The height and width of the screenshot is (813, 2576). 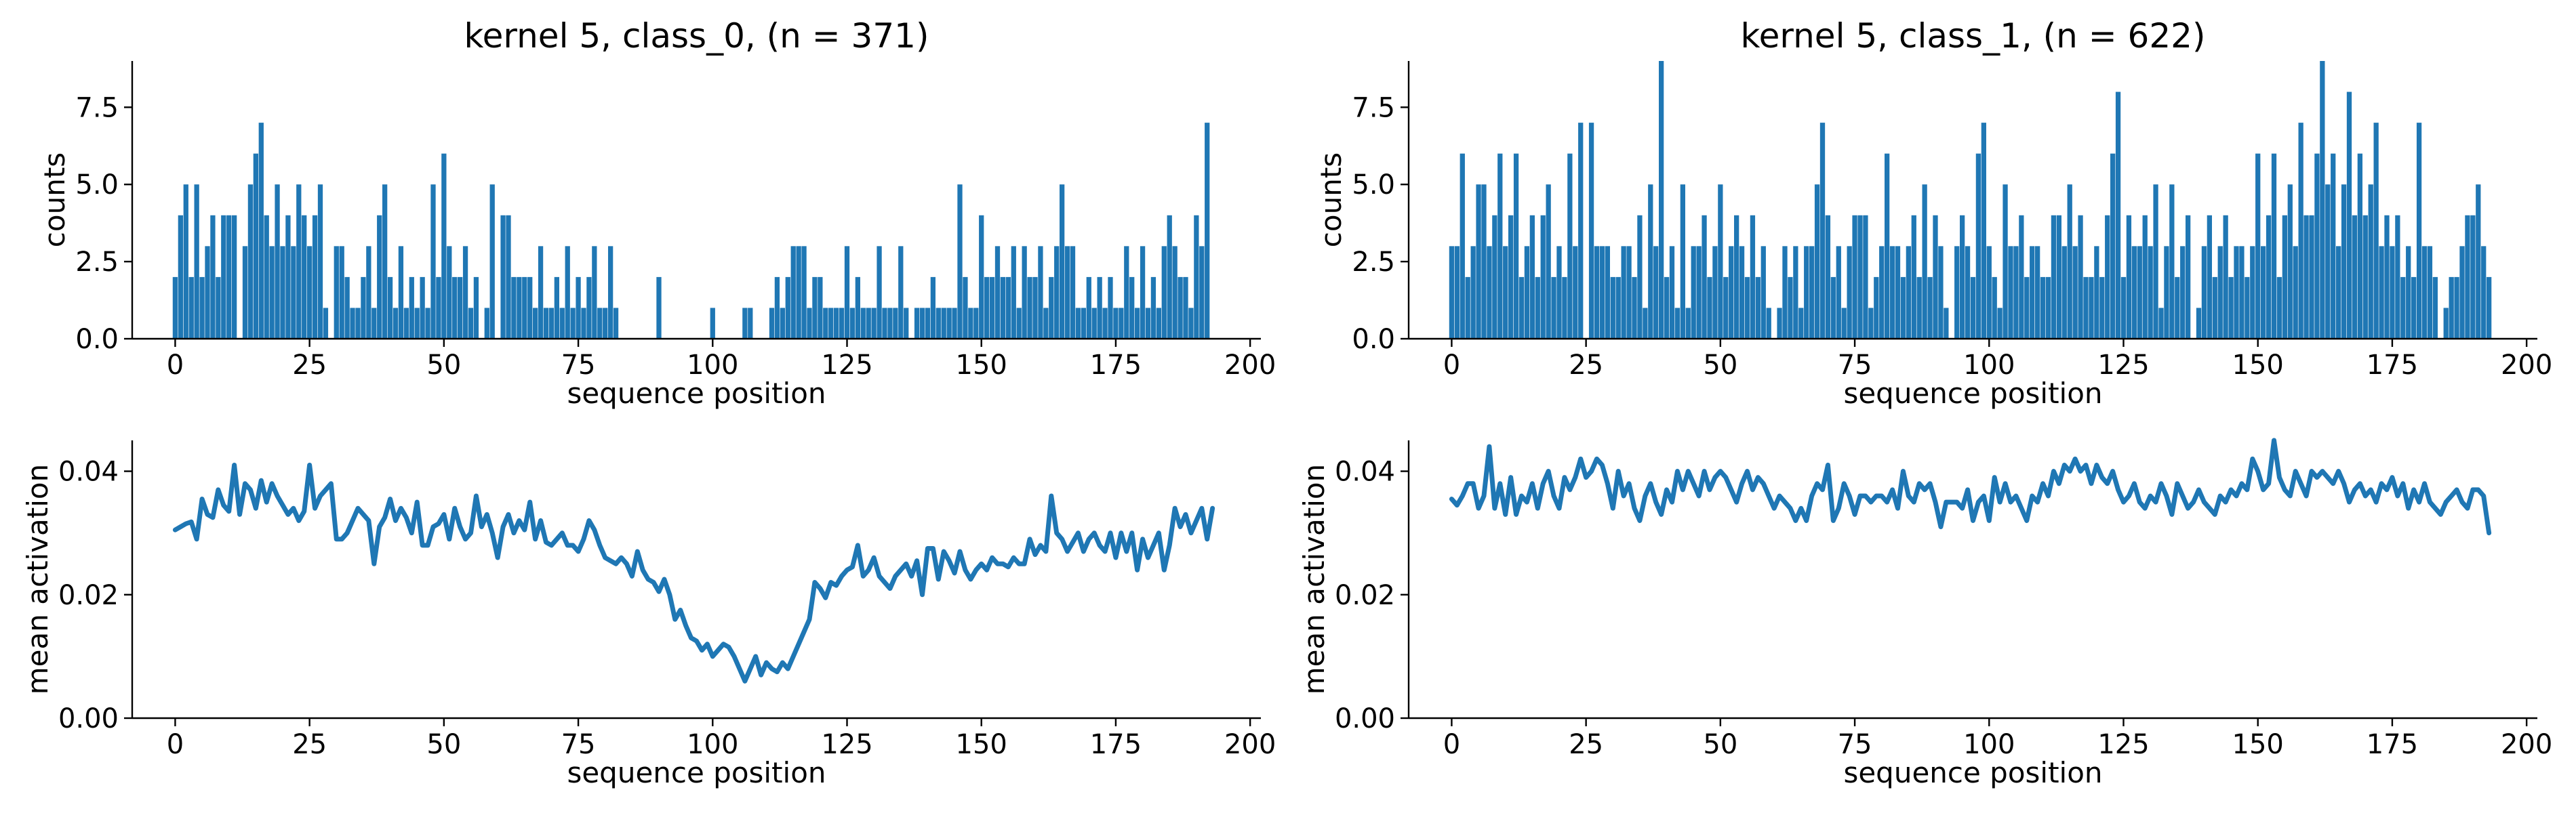 I want to click on y-axis-label: counts, so click(x=54, y=199).